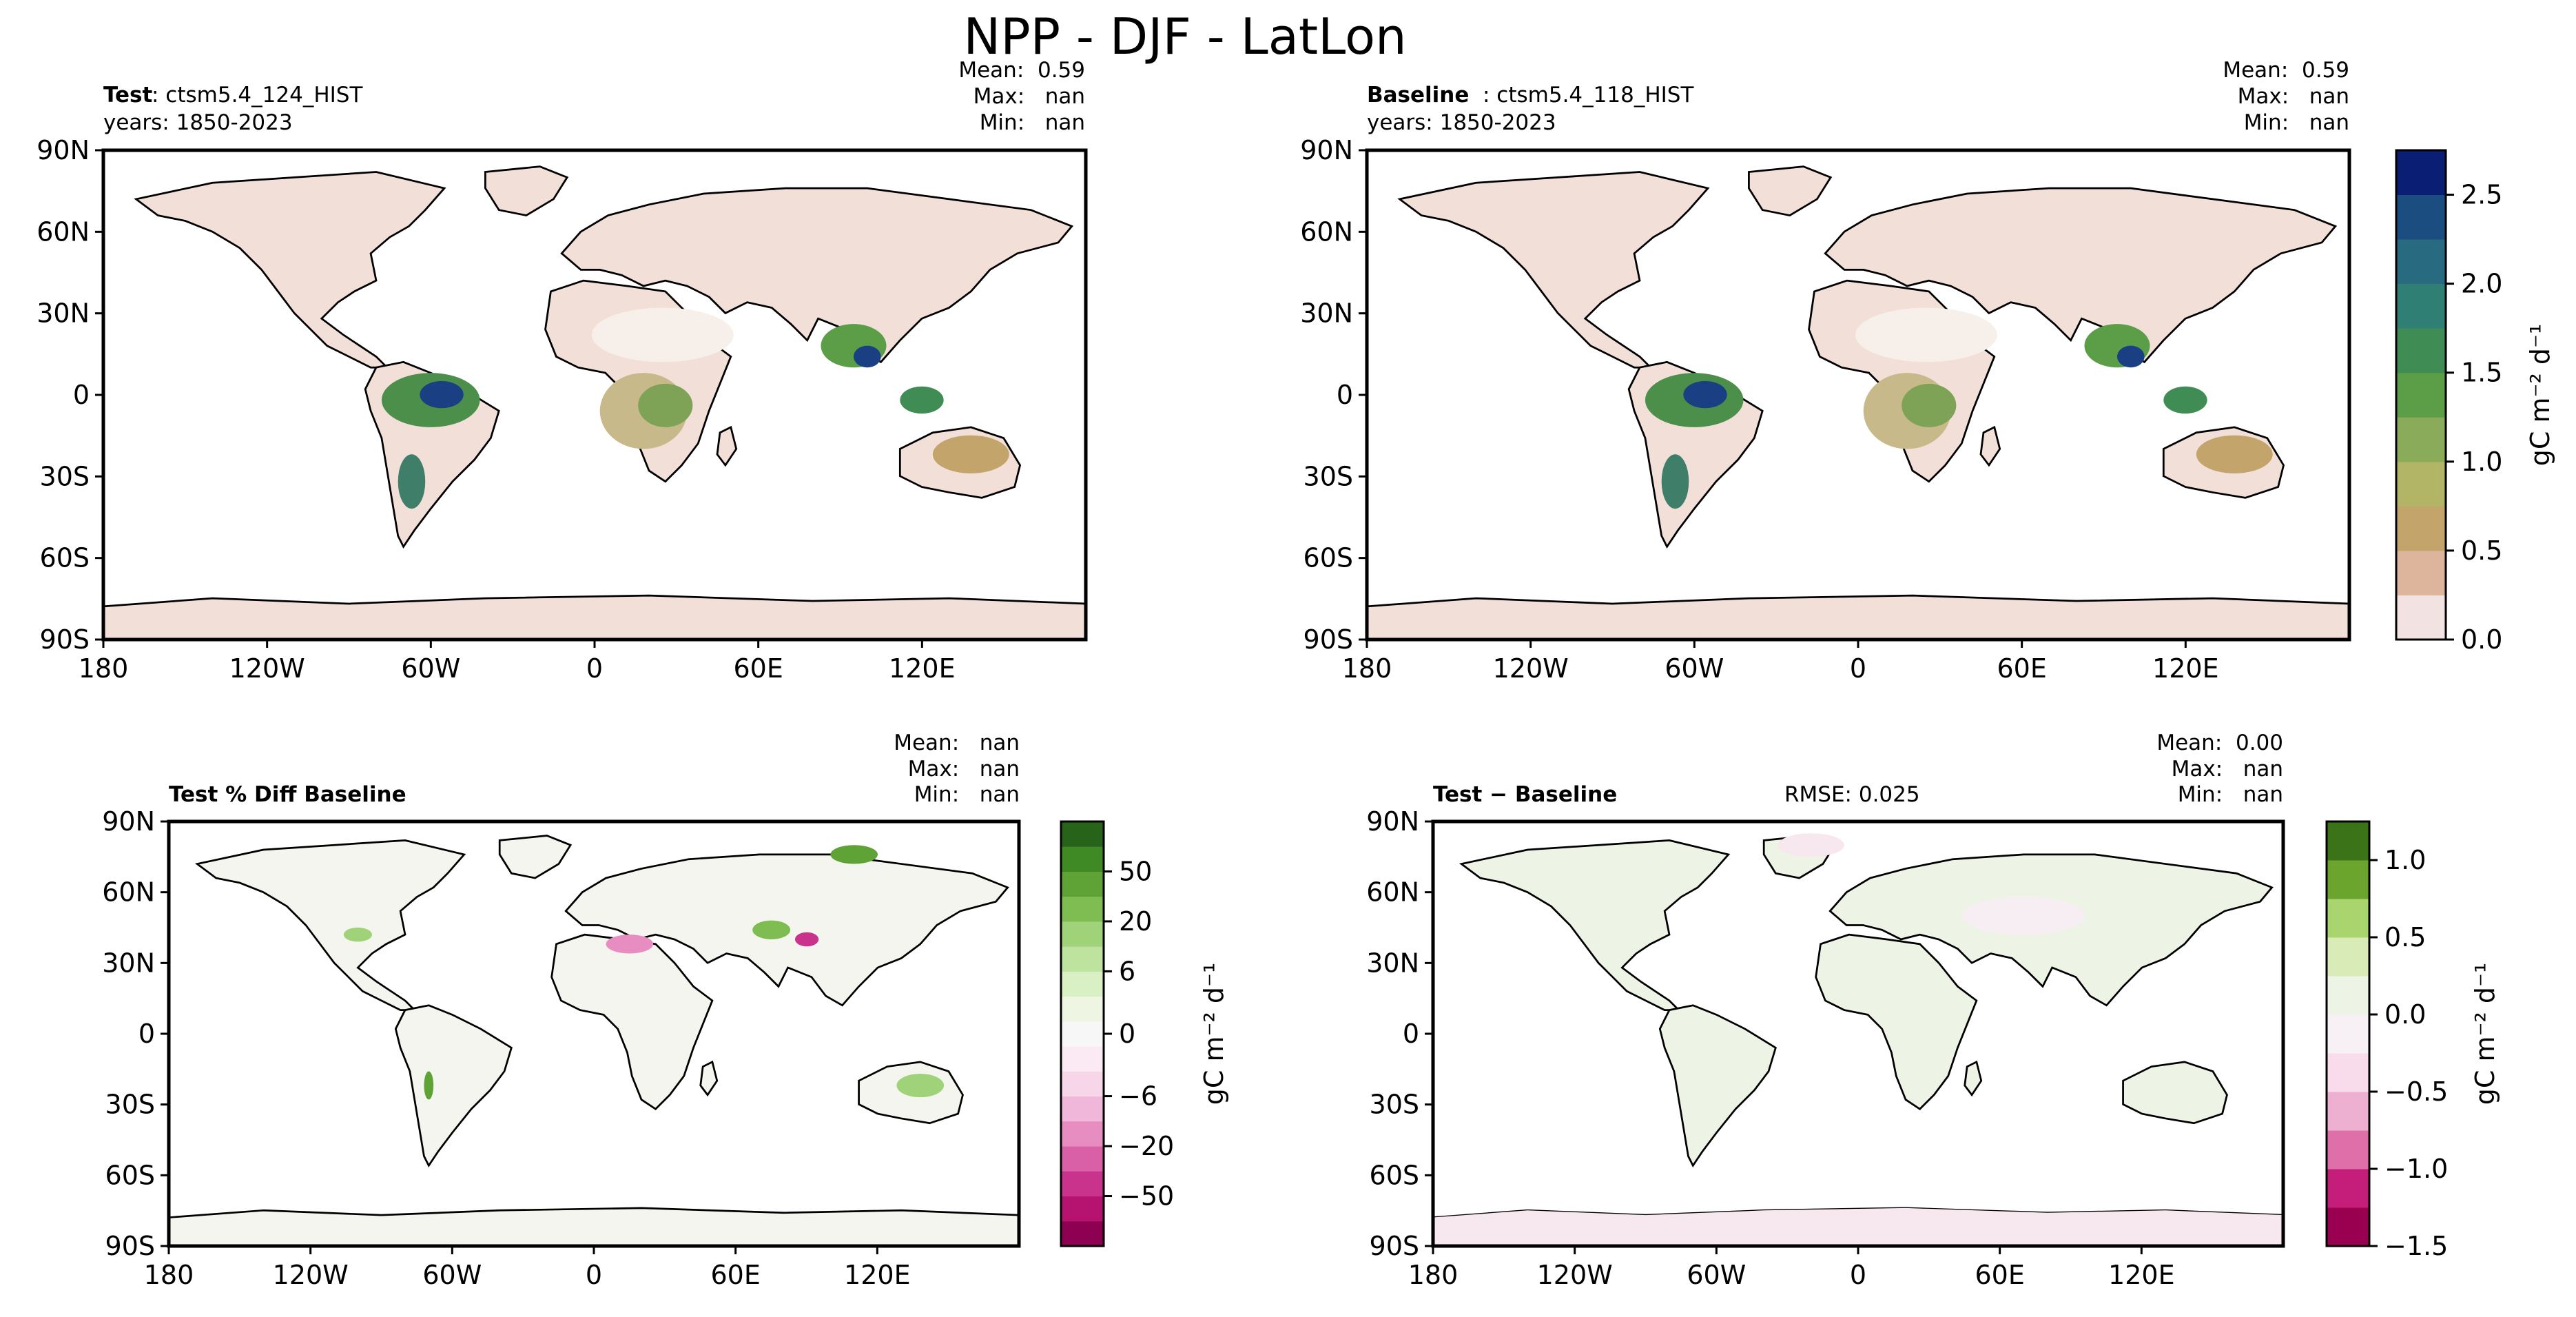  What do you see at coordinates (2481, 284) in the screenshot?
I see `colorbar-tick-label: 2.0` at bounding box center [2481, 284].